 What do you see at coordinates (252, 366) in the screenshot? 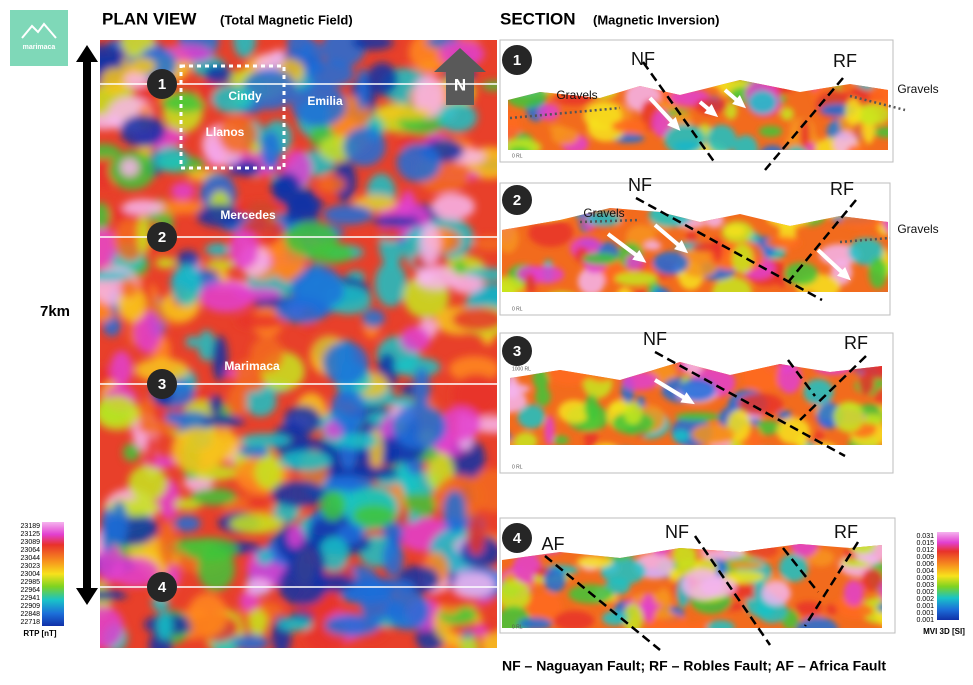
I see `deposit-label: Marimaca` at bounding box center [252, 366].